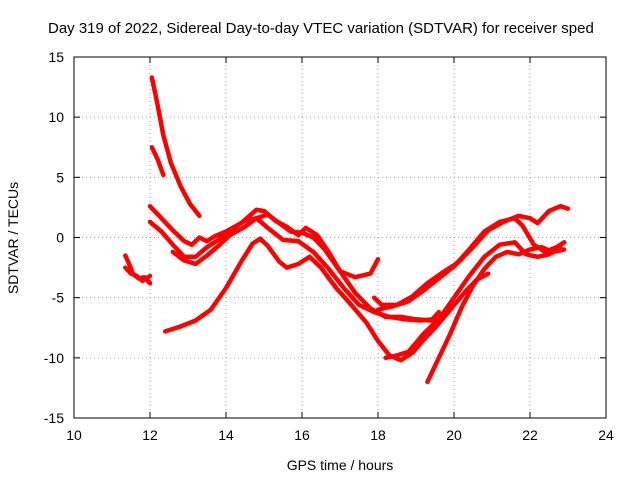  Describe the element at coordinates (378, 435) in the screenshot. I see `x-tick-label: 18` at that location.